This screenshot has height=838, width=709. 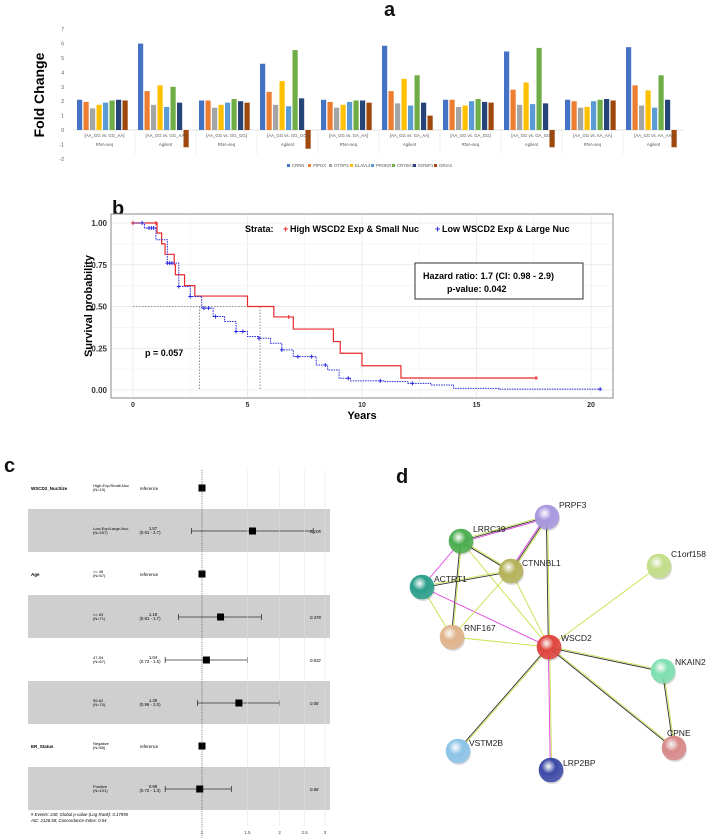 What do you see at coordinates (446, 165) in the screenshot?
I see `legend-label: GRIA3` at bounding box center [446, 165].